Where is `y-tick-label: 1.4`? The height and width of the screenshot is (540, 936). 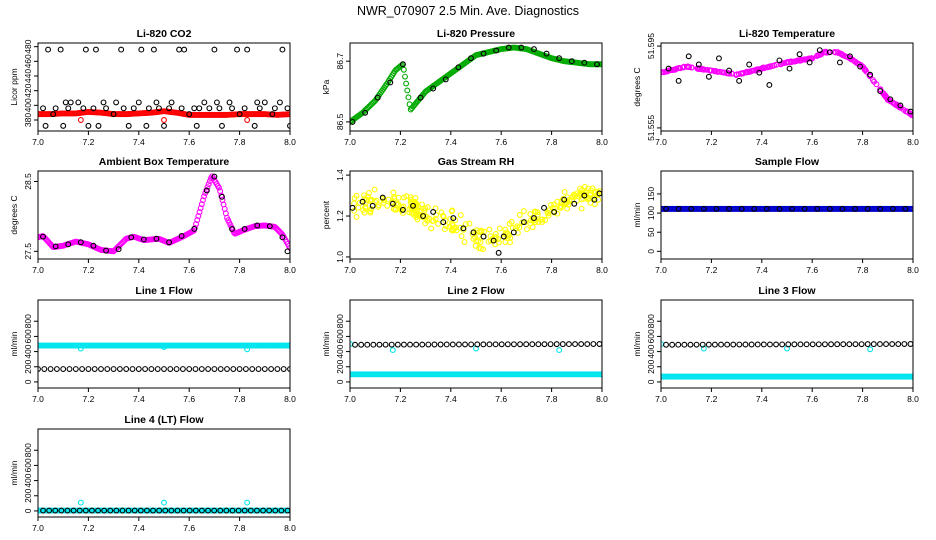 y-tick-label: 1.4 is located at coordinates (340, 175).